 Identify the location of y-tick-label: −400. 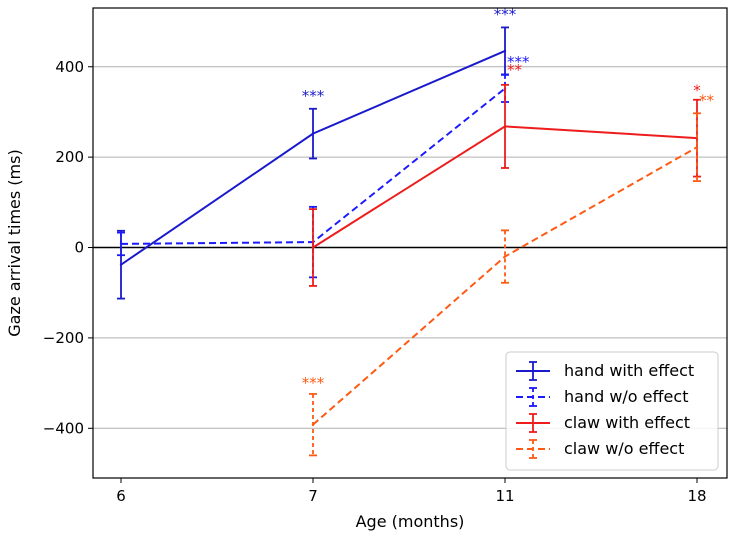
(63, 428).